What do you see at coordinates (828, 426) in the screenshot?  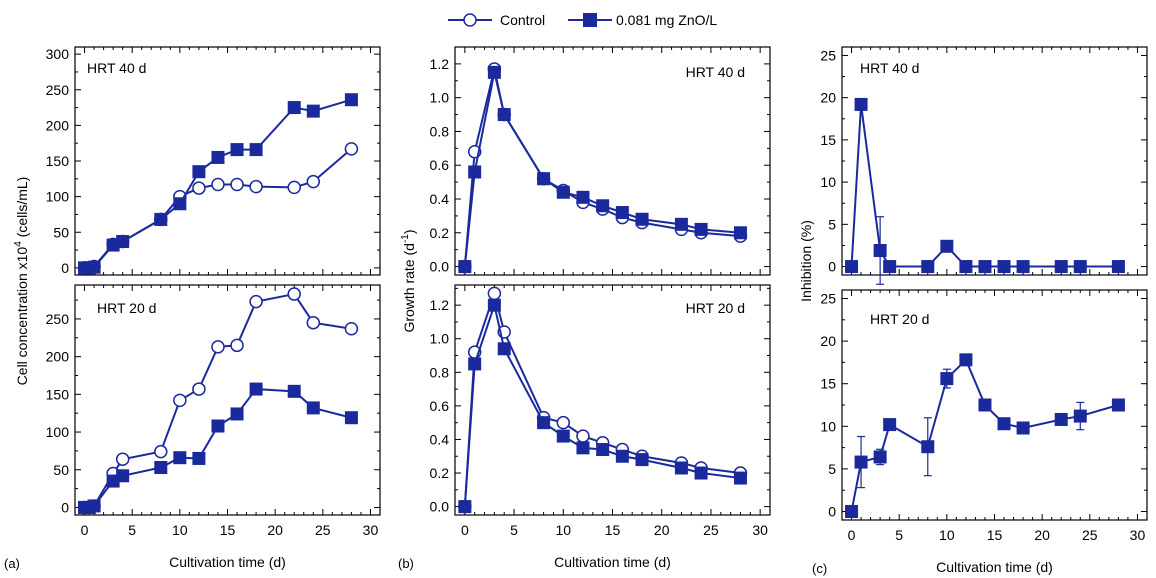 I see `y-tick-label: 10` at bounding box center [828, 426].